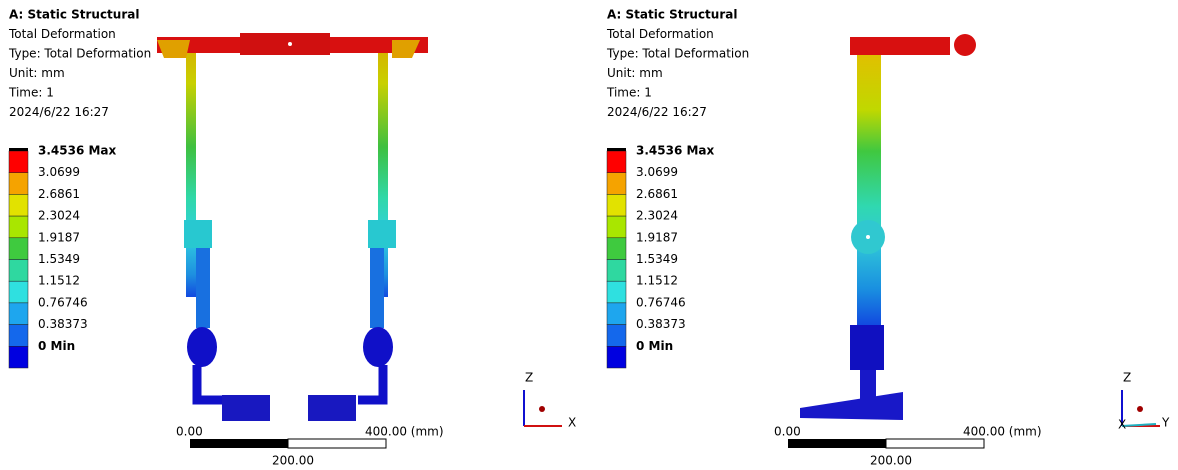  I want to click on model-right, so click(888, 227).